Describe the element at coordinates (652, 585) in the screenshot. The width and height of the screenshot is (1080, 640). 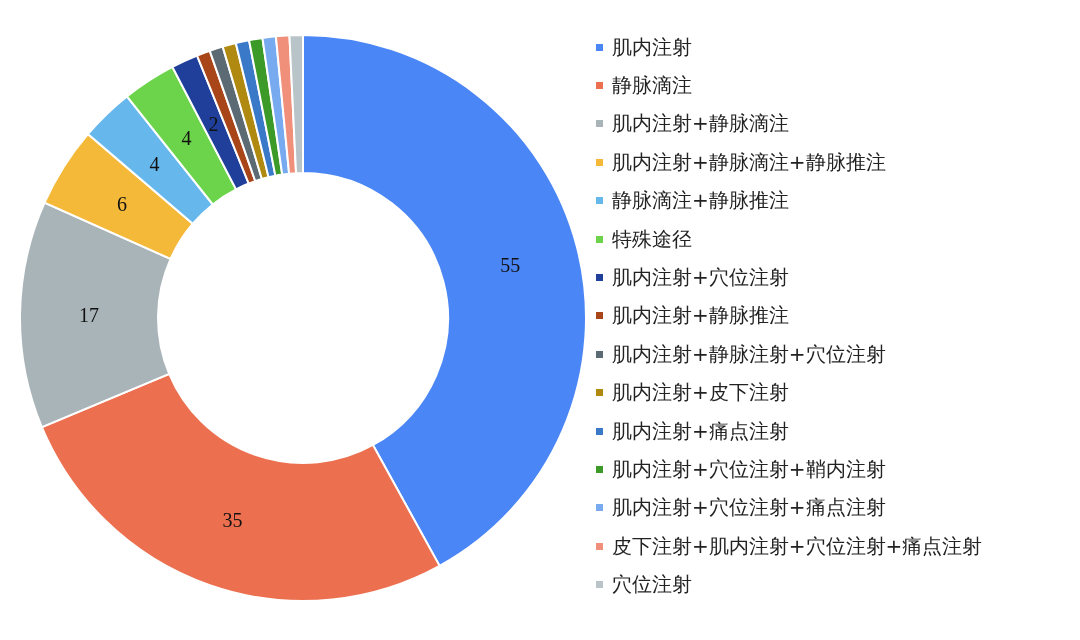
I see `legend-label: 穴位注射` at that location.